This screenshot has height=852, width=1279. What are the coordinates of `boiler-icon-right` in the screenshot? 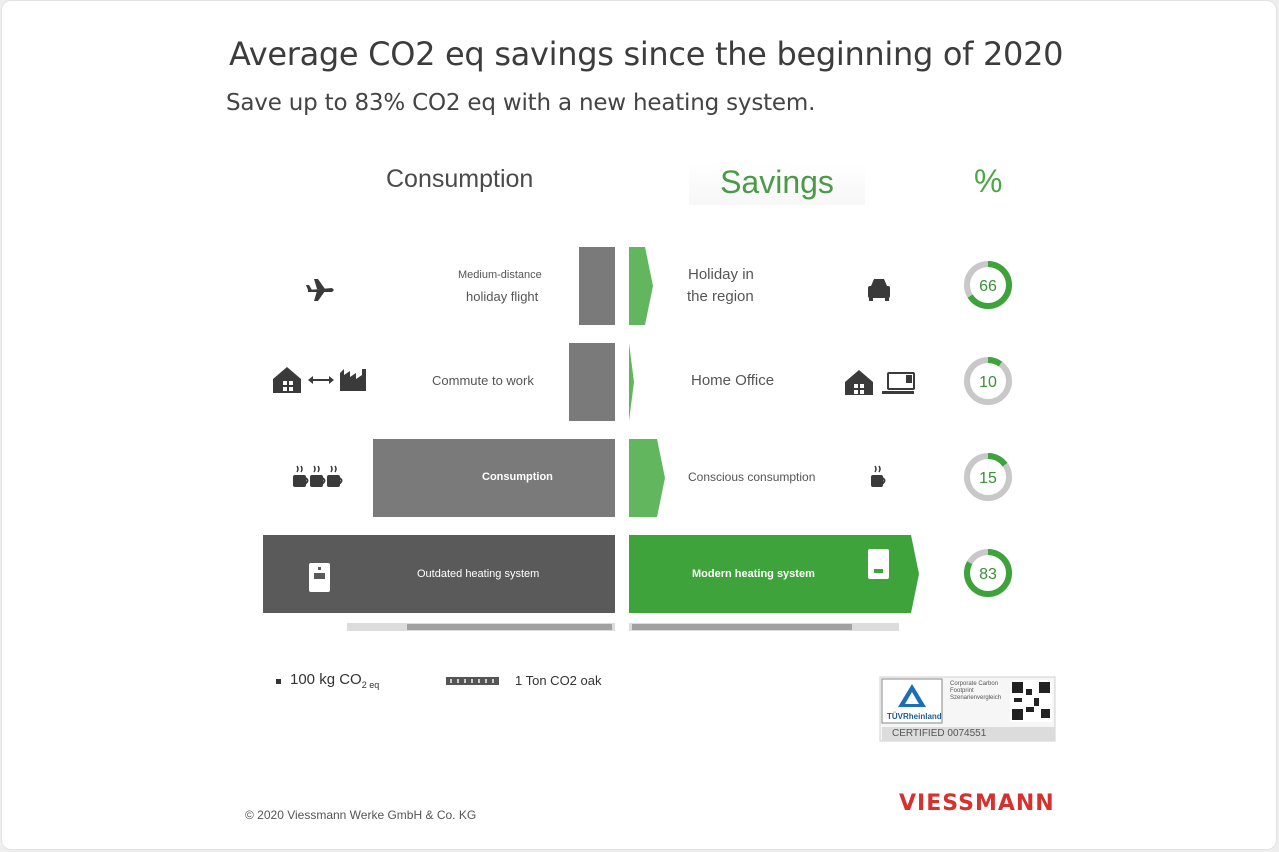 It's located at (878, 564).